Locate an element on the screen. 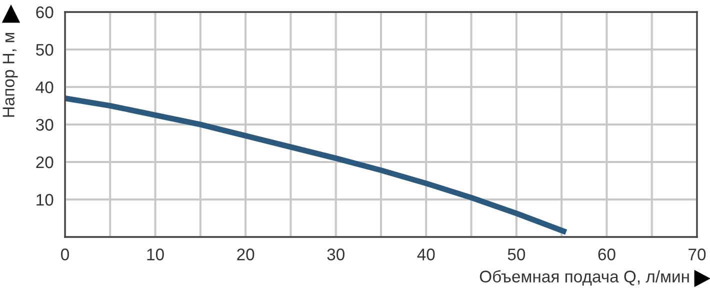 The image size is (710, 288). x-tick-label: 40 is located at coordinates (426, 254).